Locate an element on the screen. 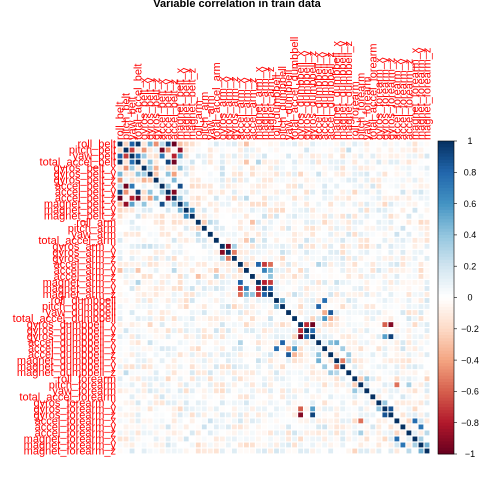 Image resolution: width=480 pixels, height=480 pixels. row-label: accel_belt_z is located at coordinates (85, 199).